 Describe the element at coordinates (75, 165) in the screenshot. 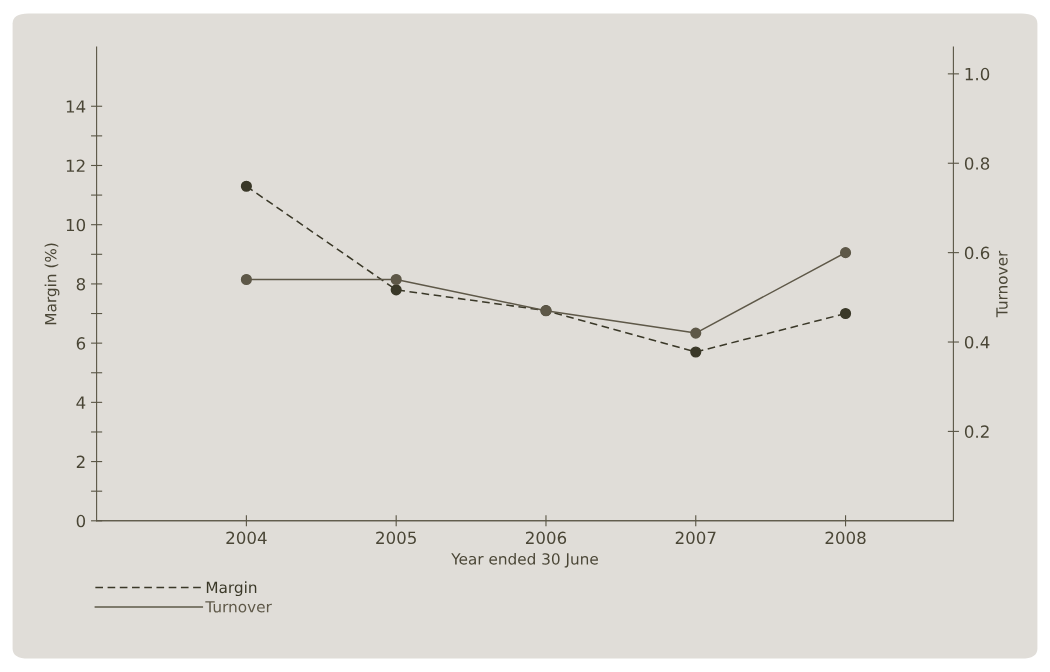

I see `y-tick-label: 12` at that location.